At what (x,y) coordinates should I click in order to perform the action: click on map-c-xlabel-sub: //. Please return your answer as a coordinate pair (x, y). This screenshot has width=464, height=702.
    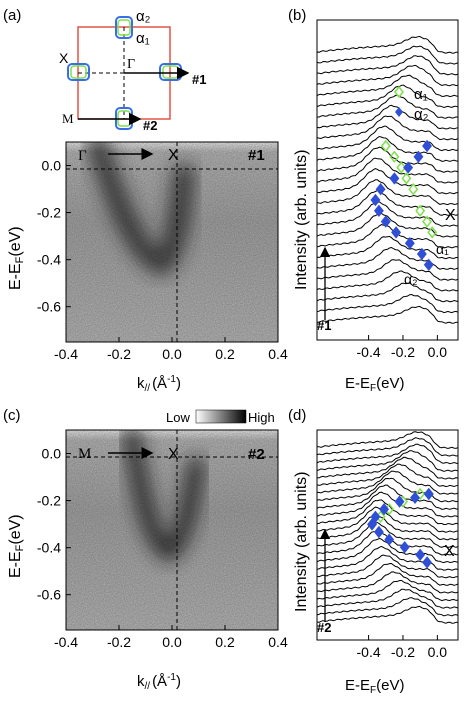
    Looking at the image, I should click on (148, 686).